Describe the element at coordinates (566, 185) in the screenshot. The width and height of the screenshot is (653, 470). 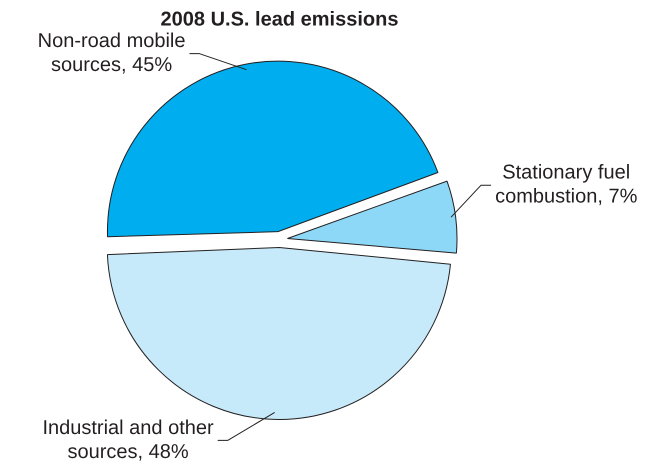
I see `slice-label: Stationary fuel combustion, 7%` at that location.